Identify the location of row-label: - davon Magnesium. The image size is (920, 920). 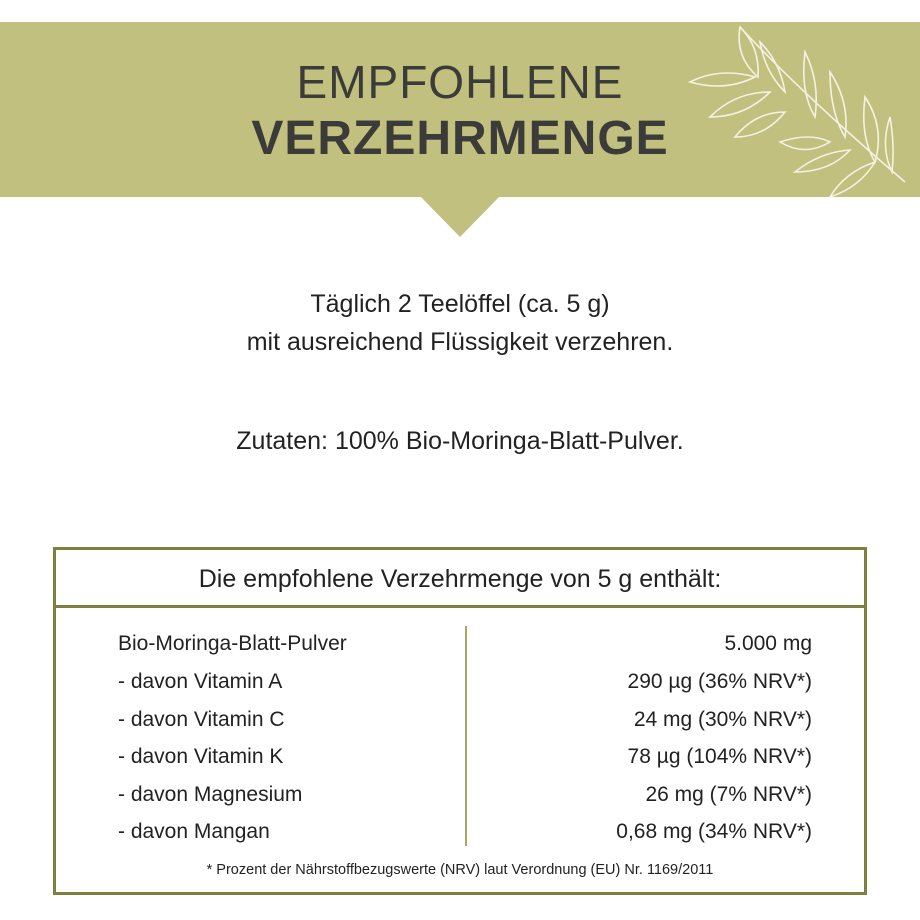
(210, 794).